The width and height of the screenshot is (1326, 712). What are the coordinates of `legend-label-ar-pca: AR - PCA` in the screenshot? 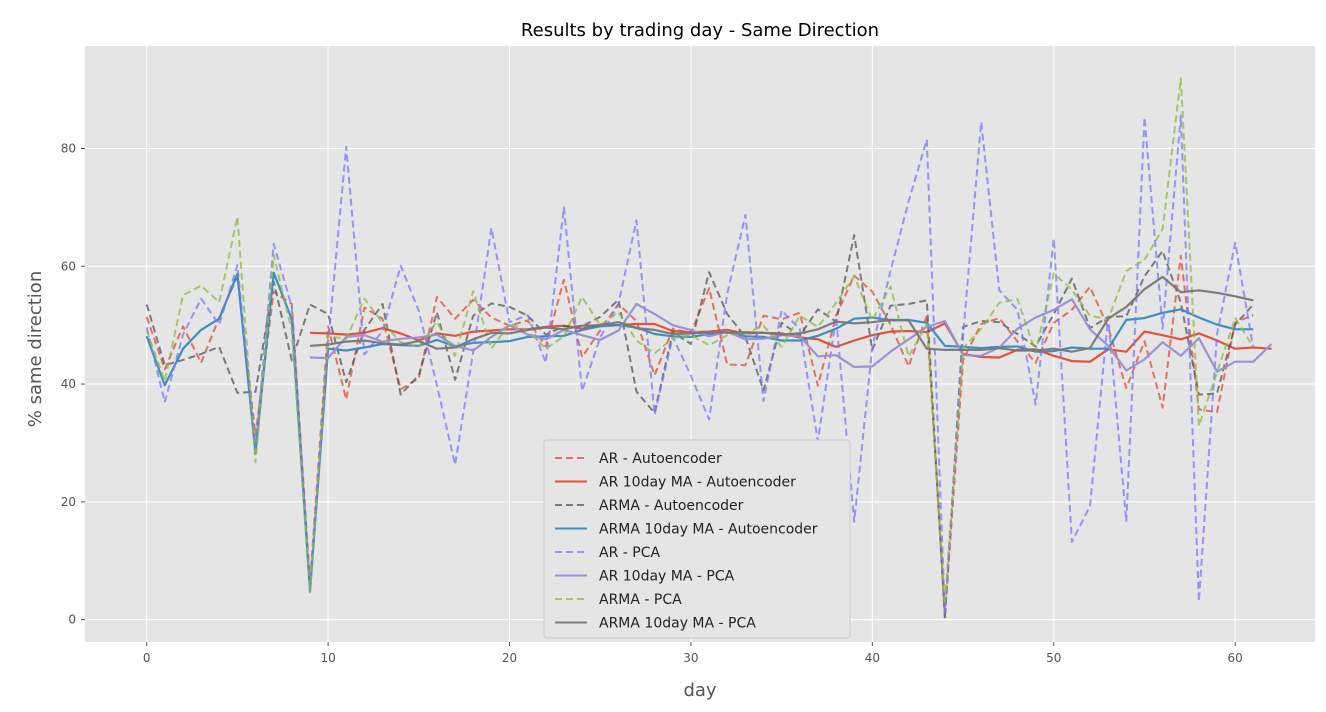 It's located at (629, 553).